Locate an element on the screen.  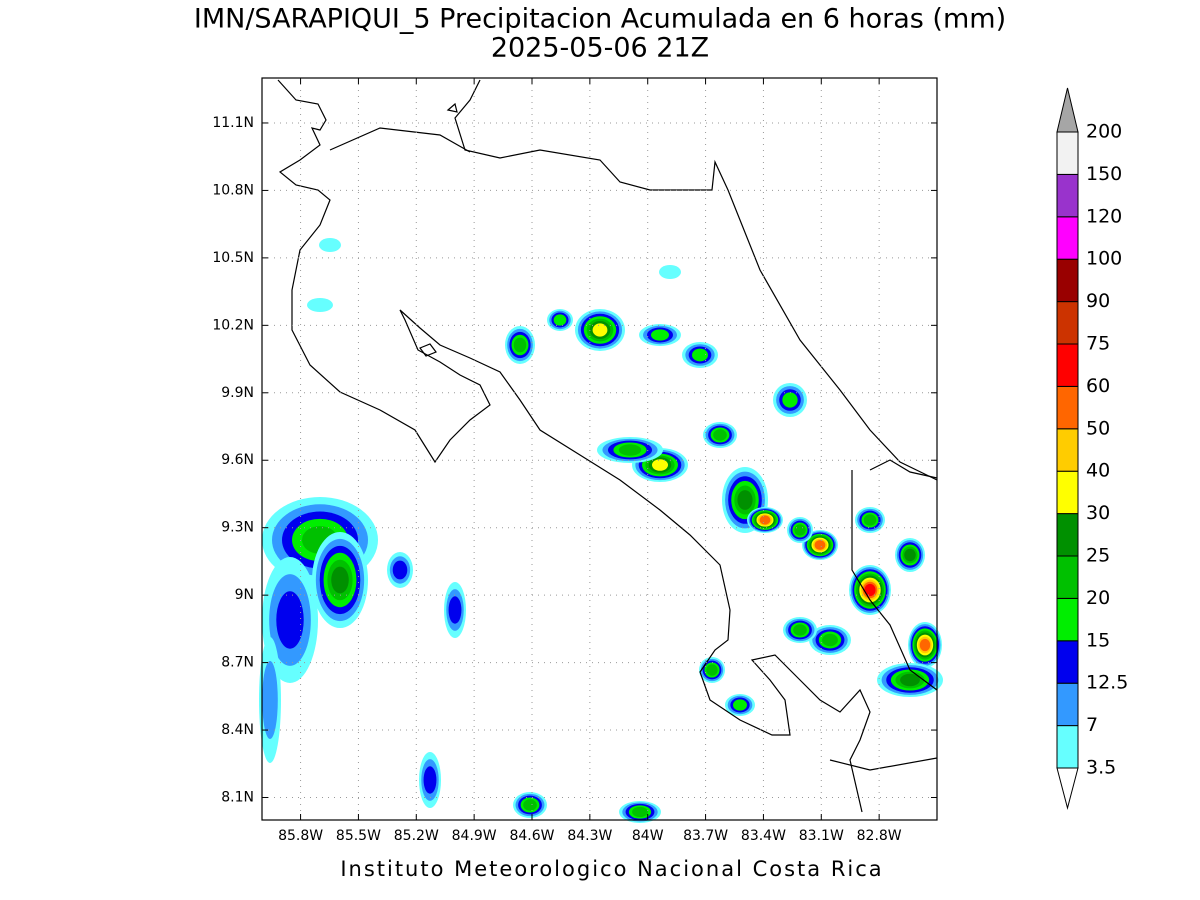
x-tick-label: 83.4W is located at coordinates (763, 836).